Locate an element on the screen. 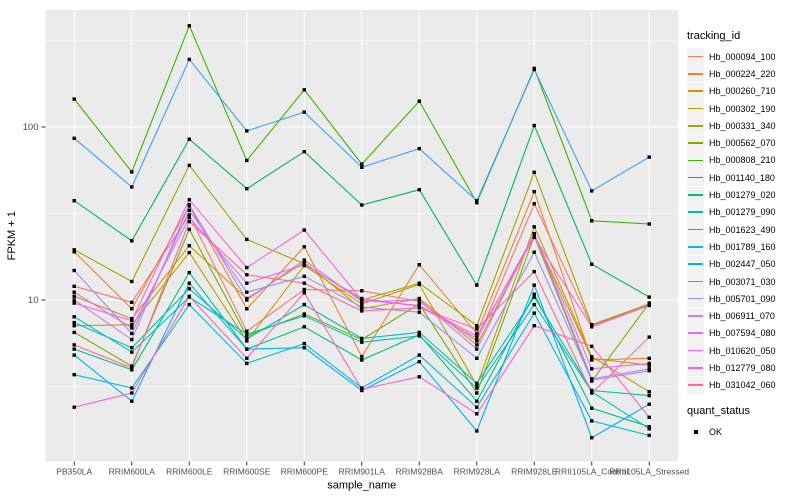  legend-item: Hb_000094_100 is located at coordinates (743, 57).